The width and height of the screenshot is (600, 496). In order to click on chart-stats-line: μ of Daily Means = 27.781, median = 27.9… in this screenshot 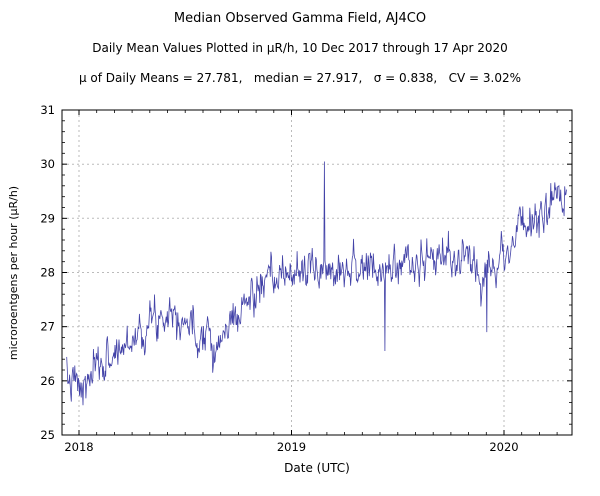, I will do `click(300, 78)`.